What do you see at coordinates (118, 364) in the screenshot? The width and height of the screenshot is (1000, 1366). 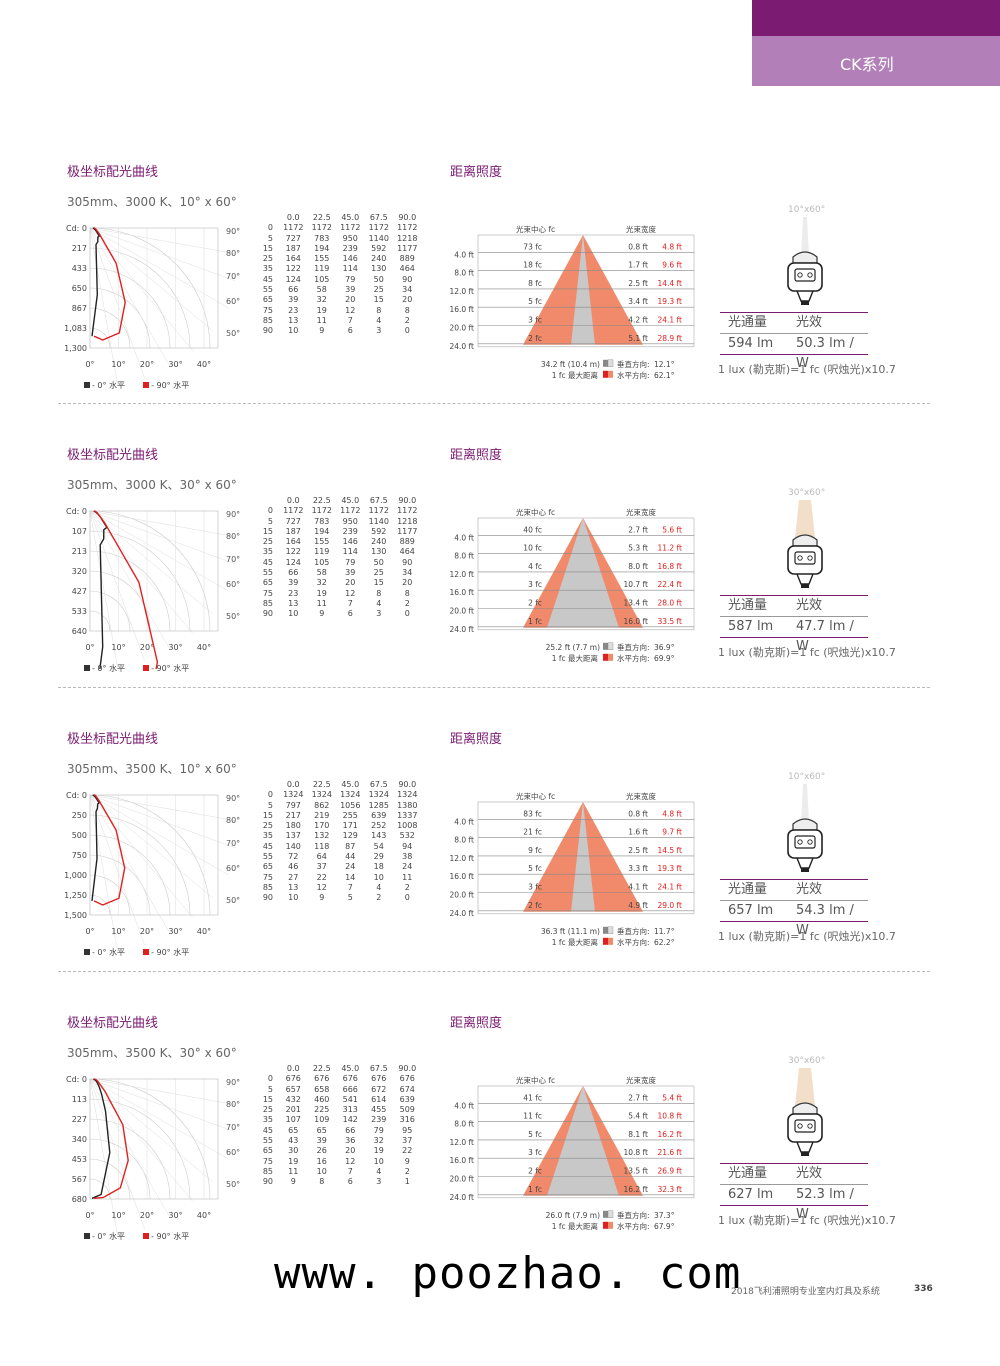 I see `polar-x-tick: 10°` at bounding box center [118, 364].